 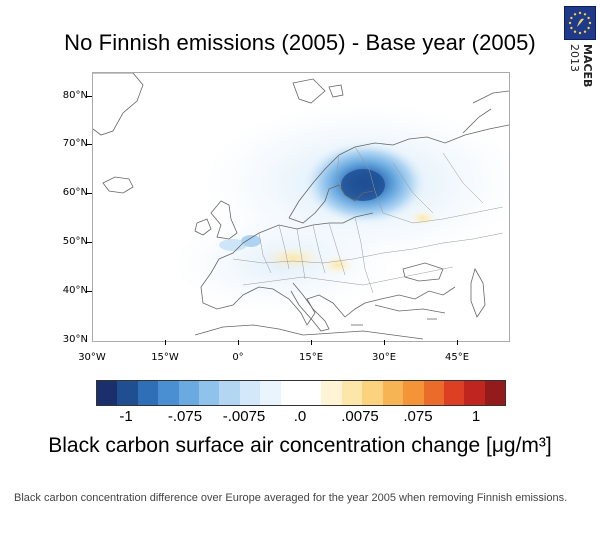 What do you see at coordinates (574, 58) in the screenshot?
I see `logo-year: 2013` at bounding box center [574, 58].